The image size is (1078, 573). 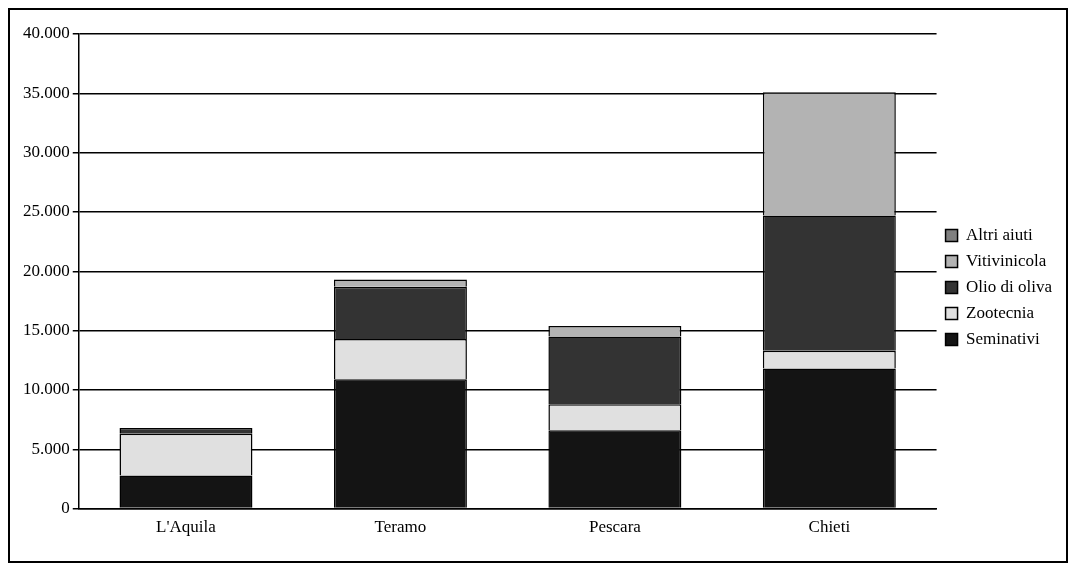 I want to click on legend-label: Altri aiuti, so click(x=999, y=234).